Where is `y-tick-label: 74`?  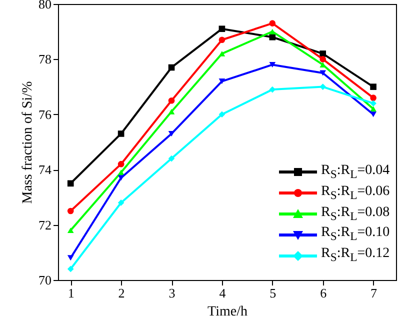
y-tick-label: 74 is located at coordinates (45, 170).